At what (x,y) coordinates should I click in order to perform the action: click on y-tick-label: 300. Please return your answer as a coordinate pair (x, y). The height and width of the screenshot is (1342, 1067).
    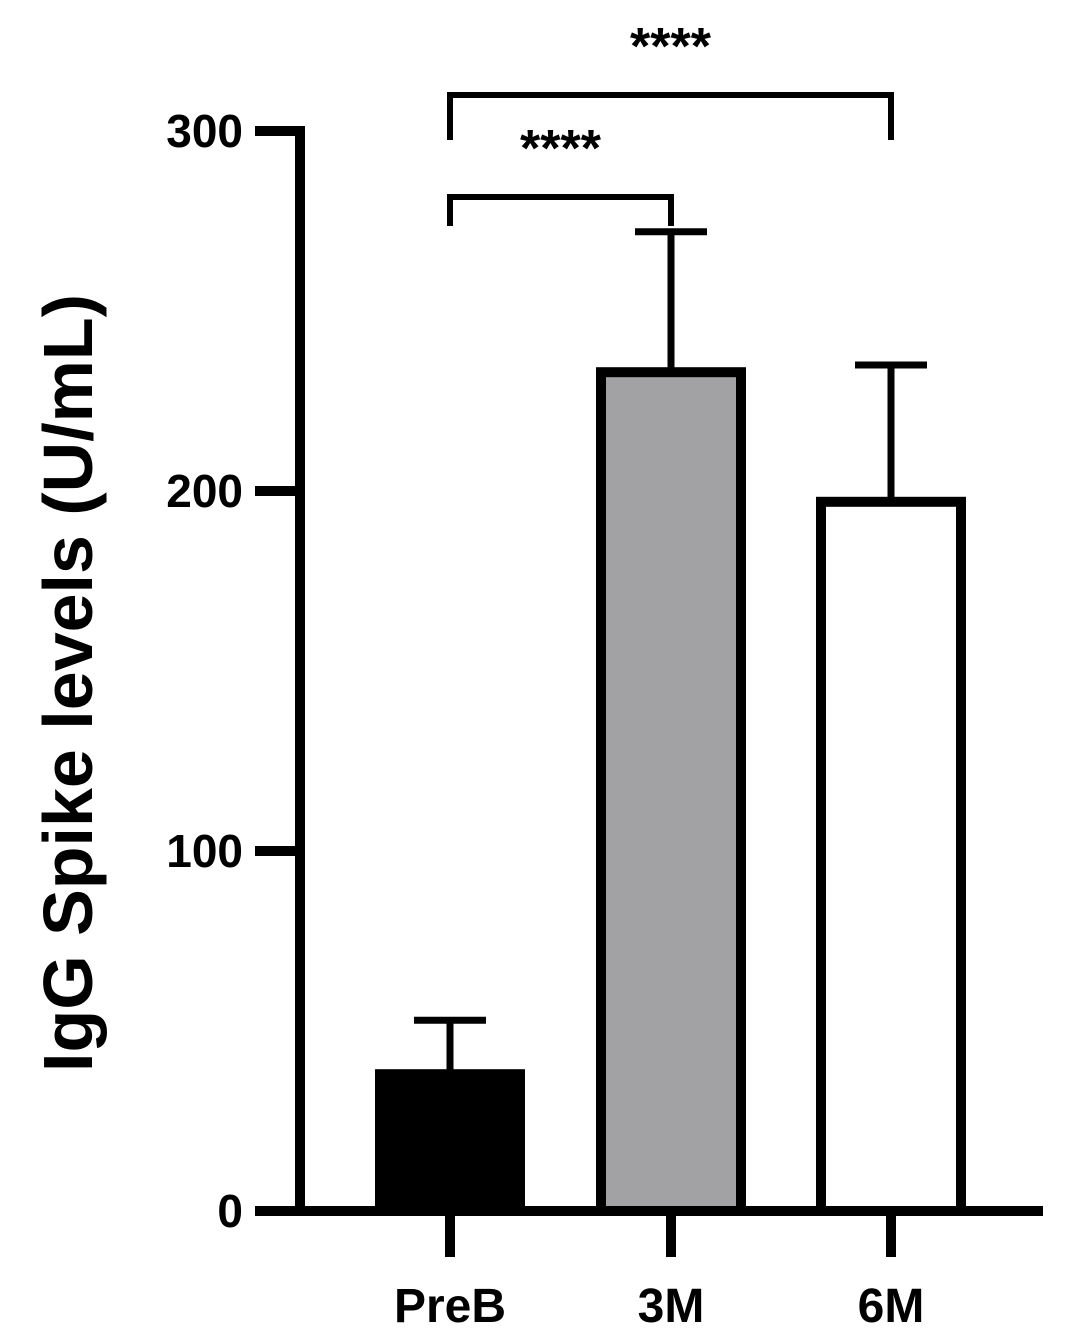
    Looking at the image, I should click on (204, 131).